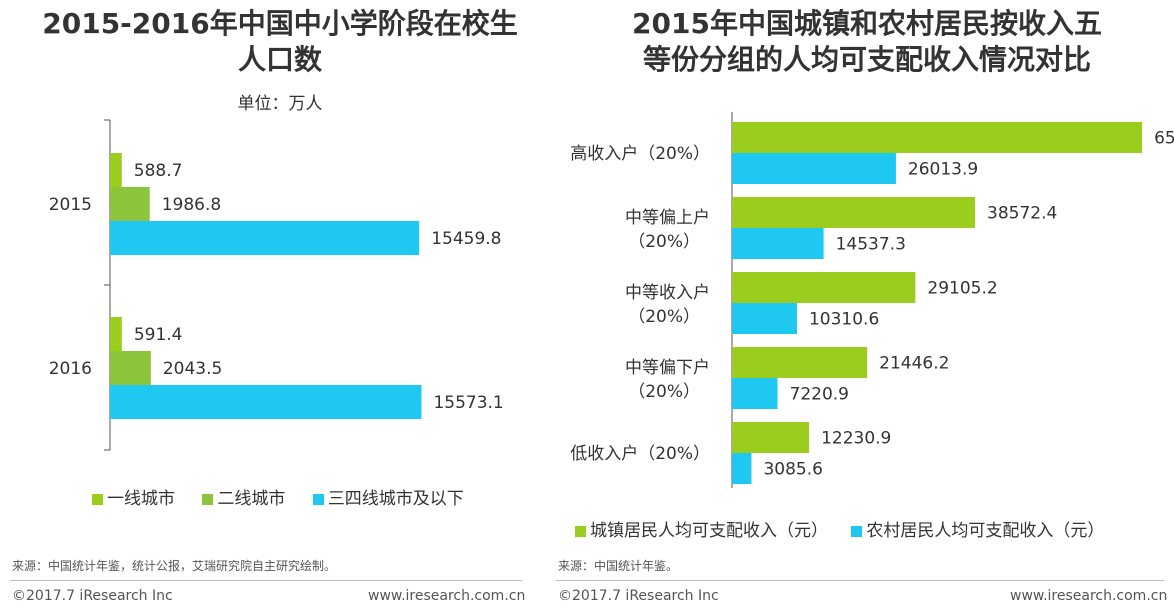 This screenshot has height=611, width=1174. What do you see at coordinates (580, 531) in the screenshot?
I see `legend-swatch-urban` at bounding box center [580, 531].